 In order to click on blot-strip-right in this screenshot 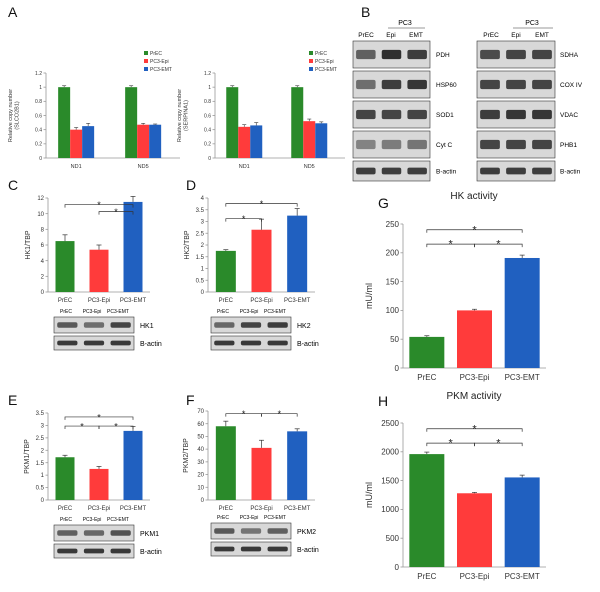, I will do `click(516, 171)`.